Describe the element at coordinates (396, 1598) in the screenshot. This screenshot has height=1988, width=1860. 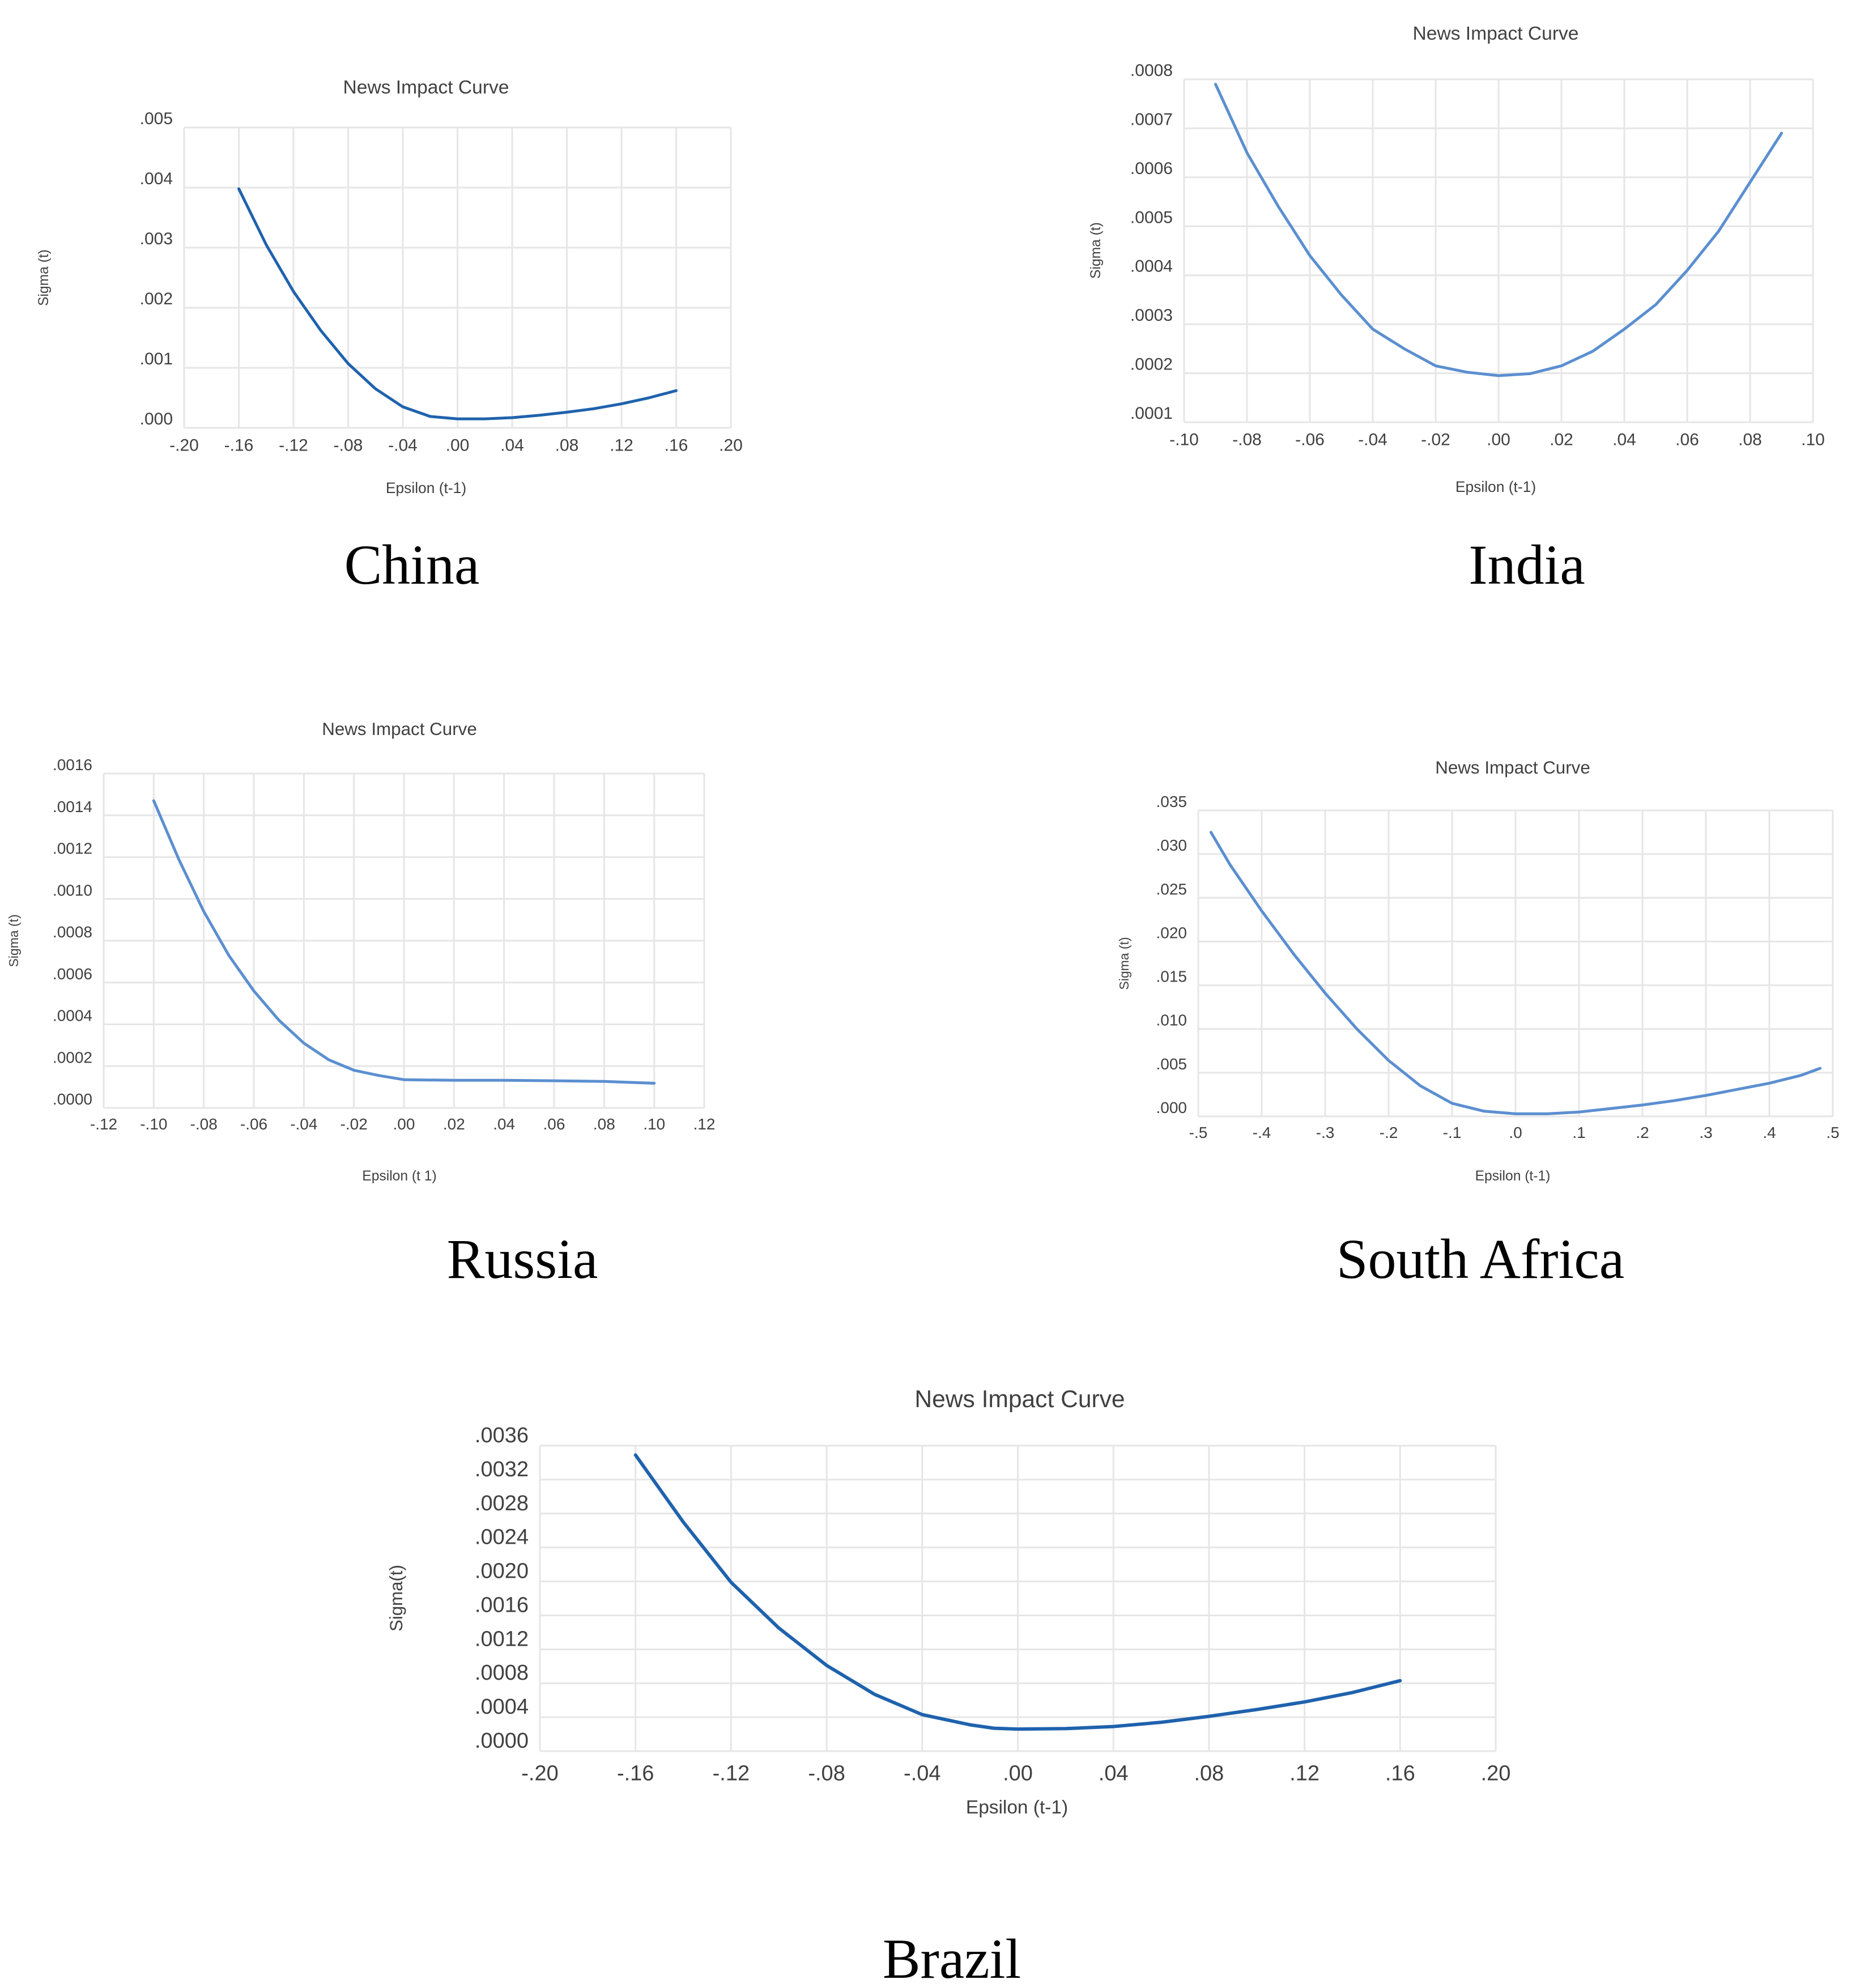
I see `y-axis-label: Sigma(t)` at that location.